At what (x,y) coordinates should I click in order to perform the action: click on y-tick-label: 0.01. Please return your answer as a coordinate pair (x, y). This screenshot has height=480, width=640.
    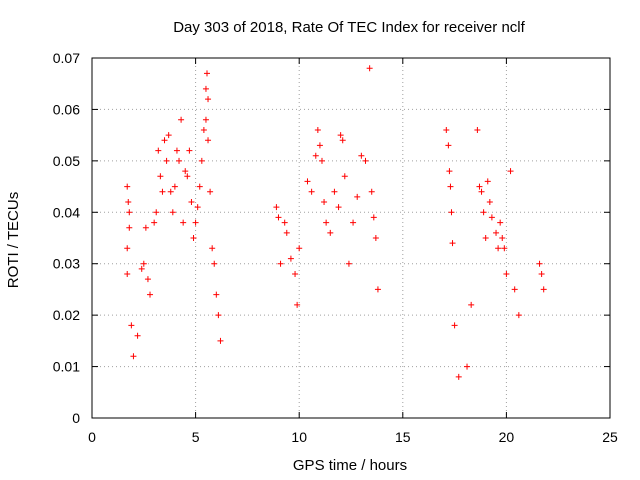
    Looking at the image, I should click on (66, 367).